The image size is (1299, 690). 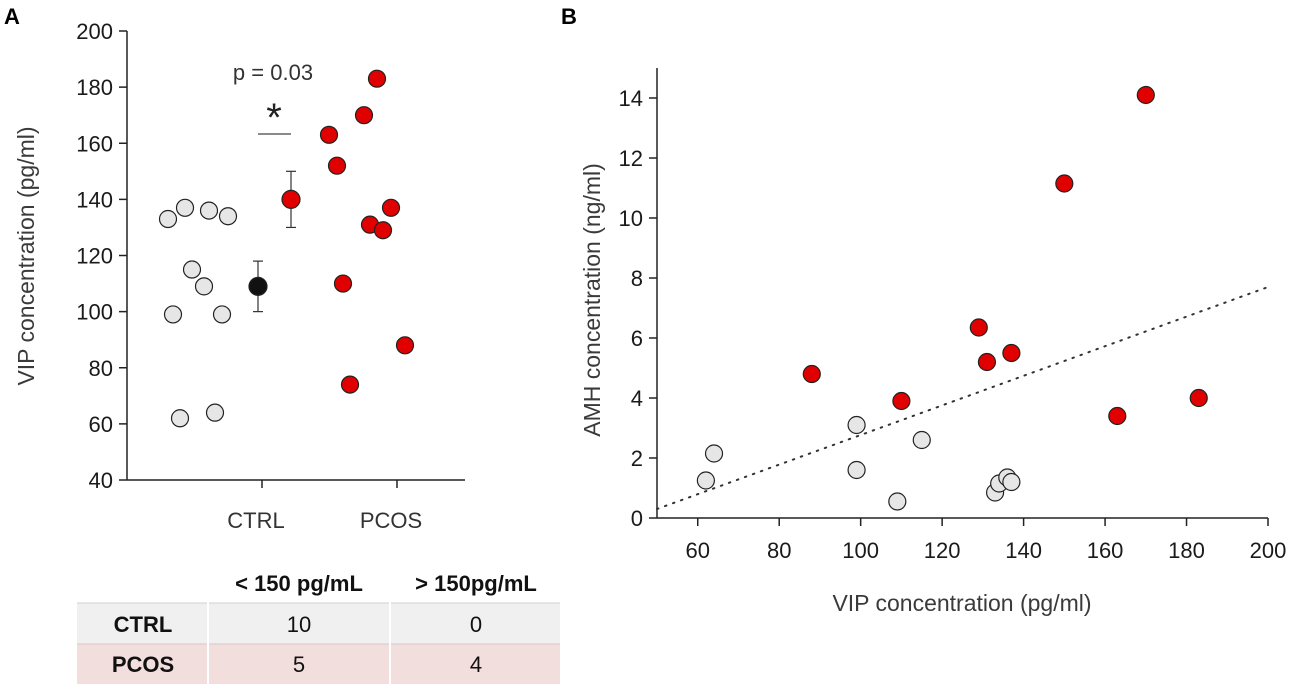 I want to click on y-tick-label: 160, so click(x=94, y=143).